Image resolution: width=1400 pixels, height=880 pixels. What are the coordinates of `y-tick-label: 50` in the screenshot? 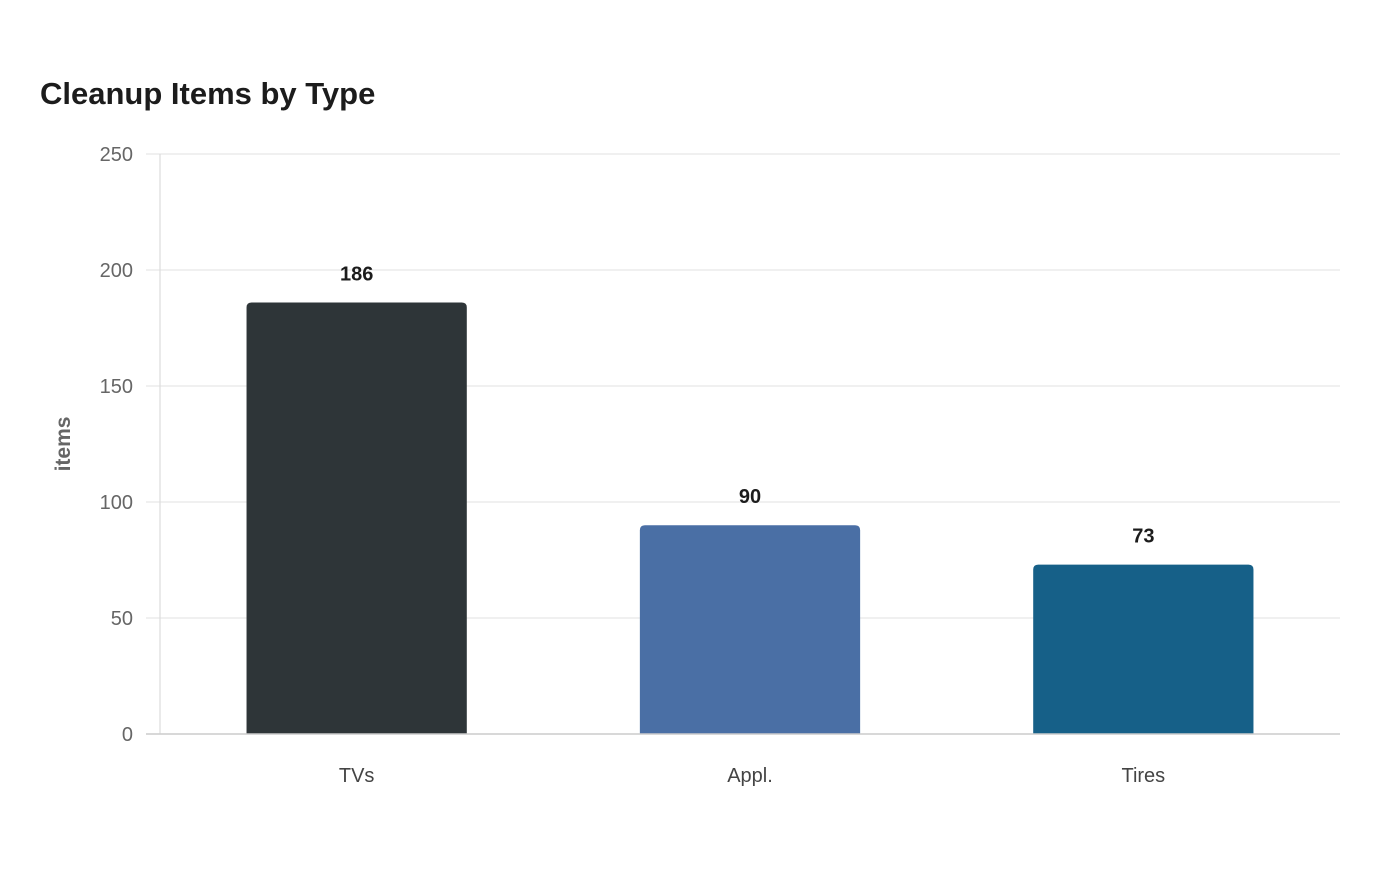 It's located at (122, 619).